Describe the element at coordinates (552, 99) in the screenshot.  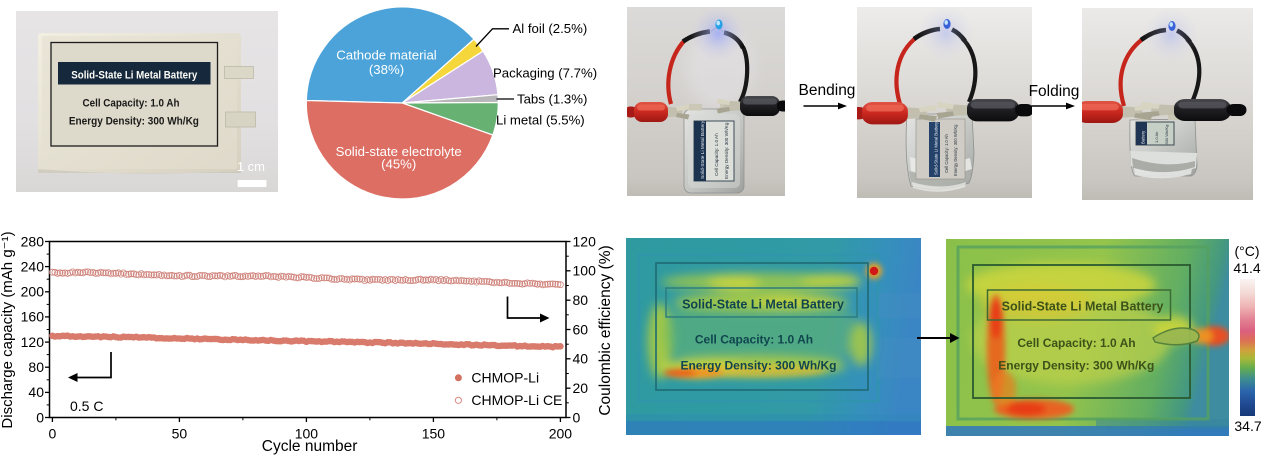
I see `svg-text: Tabs (1.3%)` at that location.